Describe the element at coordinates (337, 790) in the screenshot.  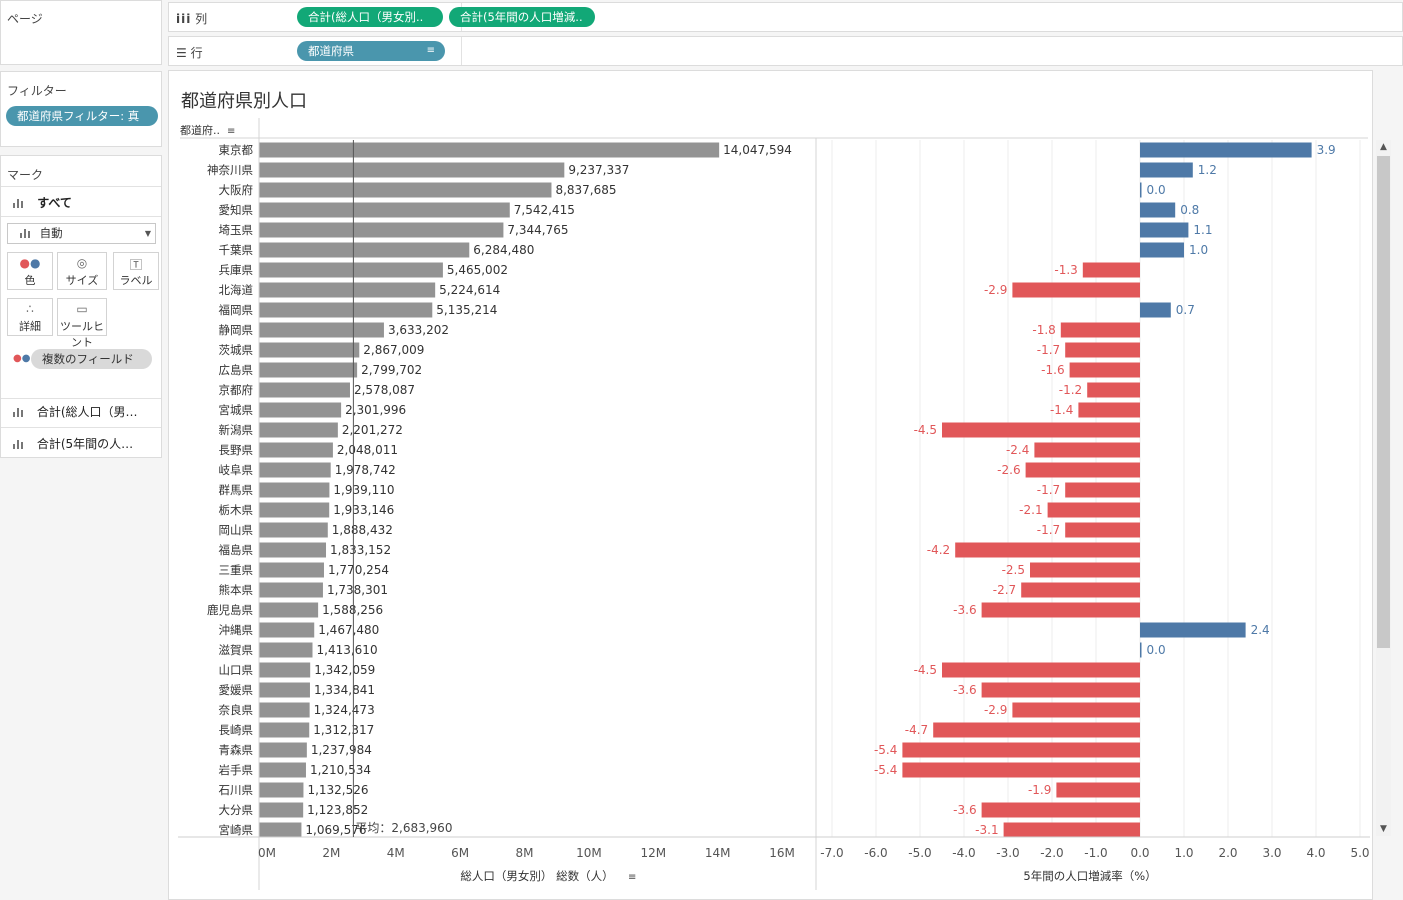
I see `population-label: 1,132,526` at that location.